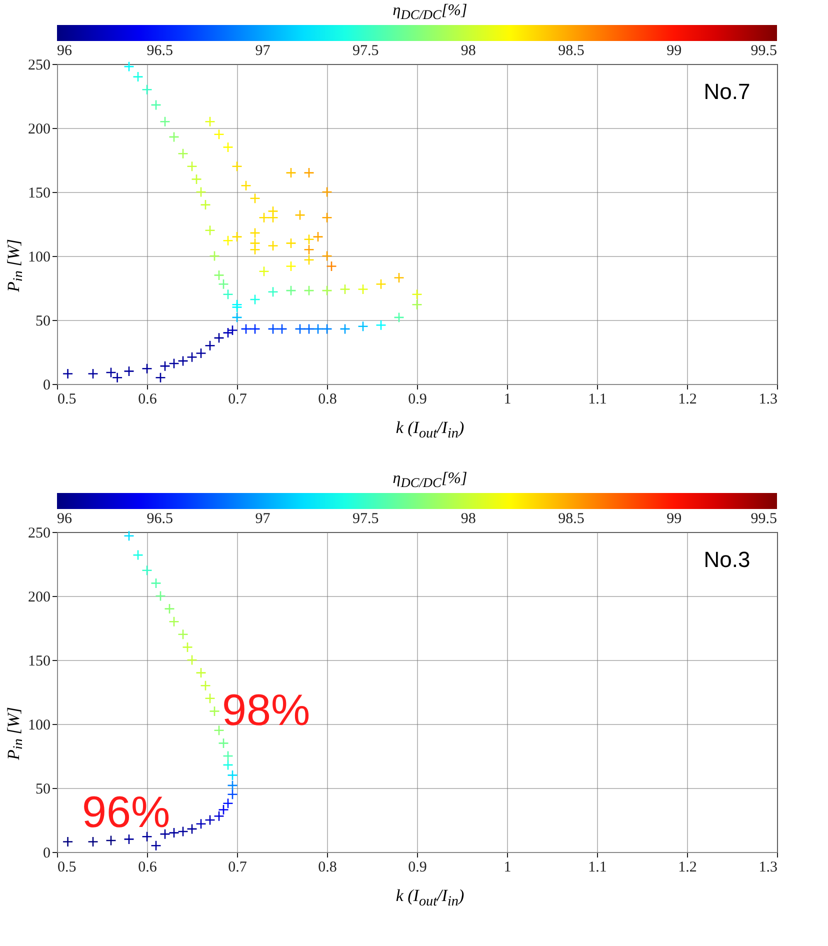 This screenshot has height=946, width=828. I want to click on annotation: No.3, so click(727, 559).